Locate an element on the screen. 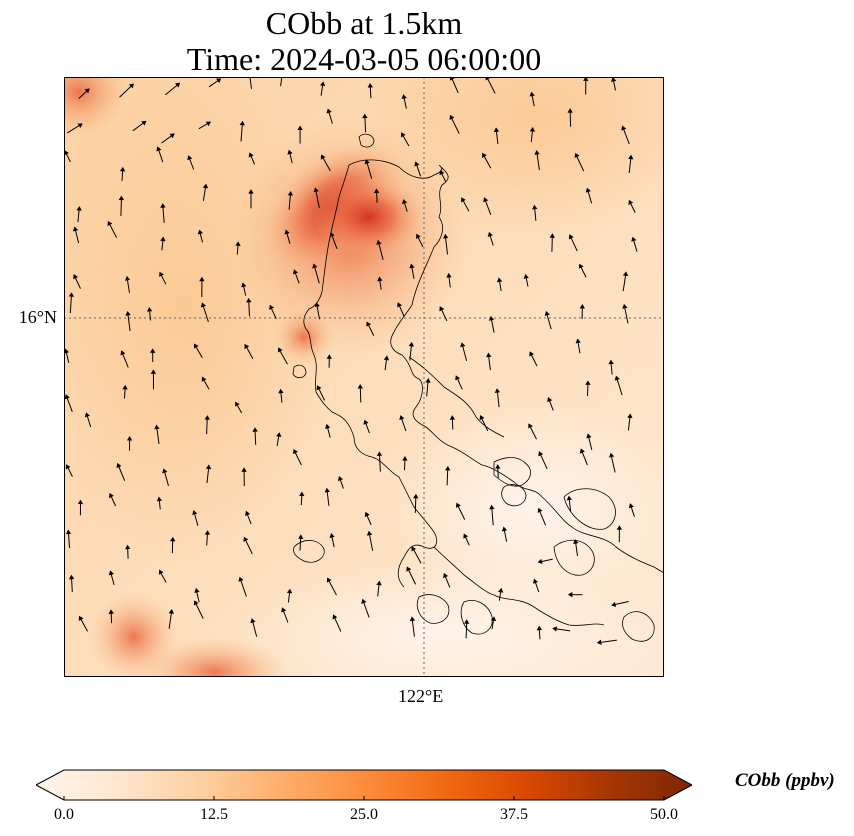 This screenshot has height=836, width=854. colorbar-tick-label: 0.0 is located at coordinates (64, 814).